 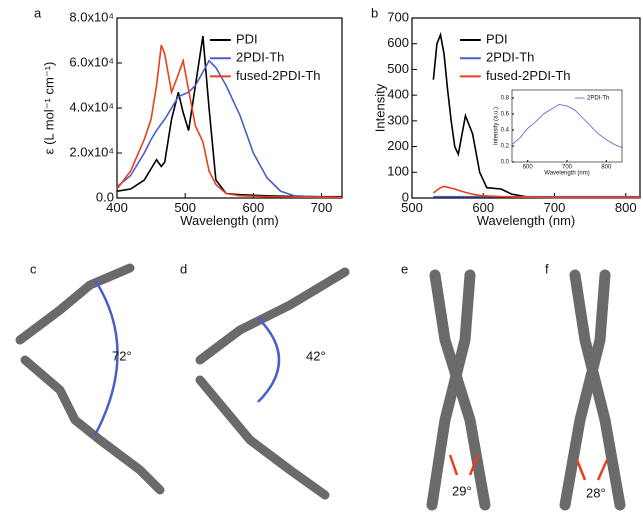 I want to click on molecule-f, so click(x=585, y=390).